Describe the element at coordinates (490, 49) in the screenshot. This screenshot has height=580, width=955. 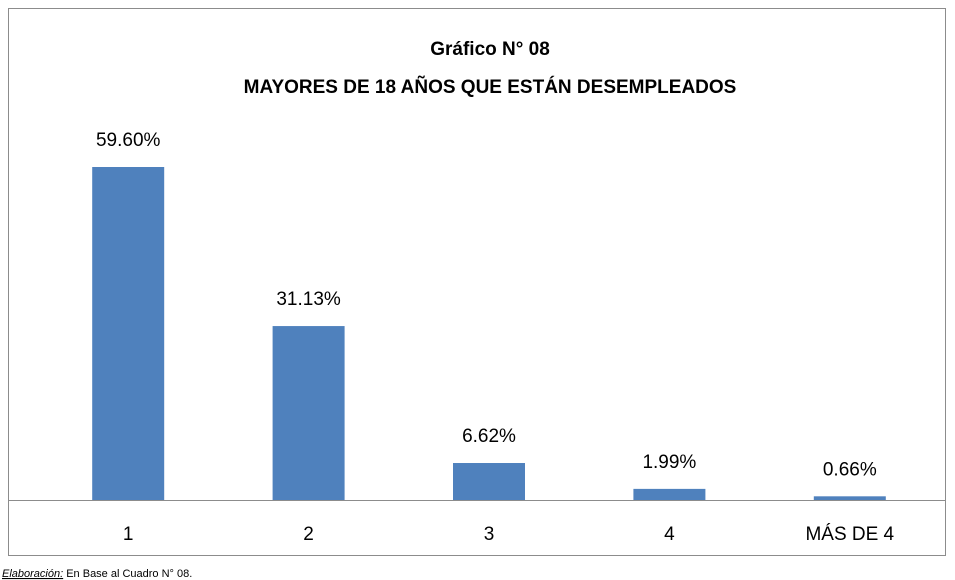
I see `chart-title: Gráfico N° 08` at that location.